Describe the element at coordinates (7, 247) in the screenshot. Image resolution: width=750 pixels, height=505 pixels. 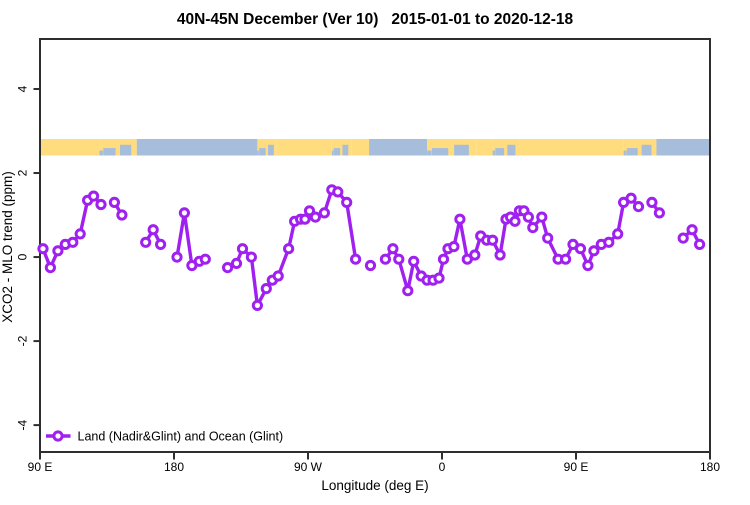
I see `y-axis-label: XCO2 - MLO trend (ppm)` at that location.